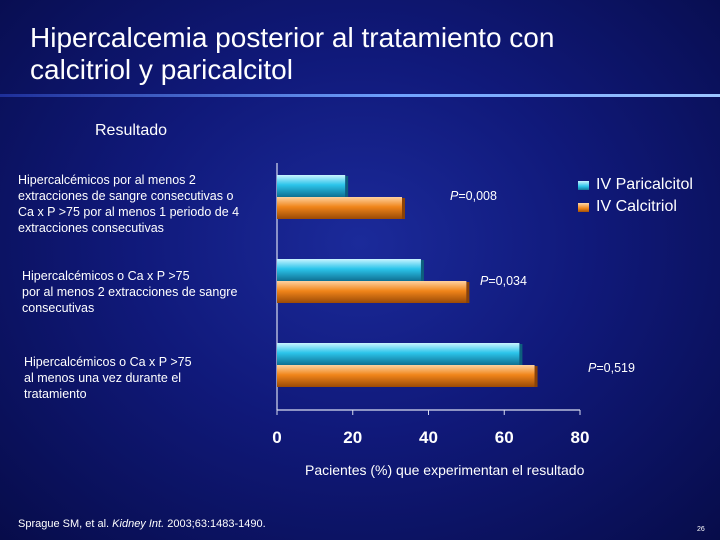 The image size is (720, 540). I want to click on bar-side-s1-c2, so click(536, 376).